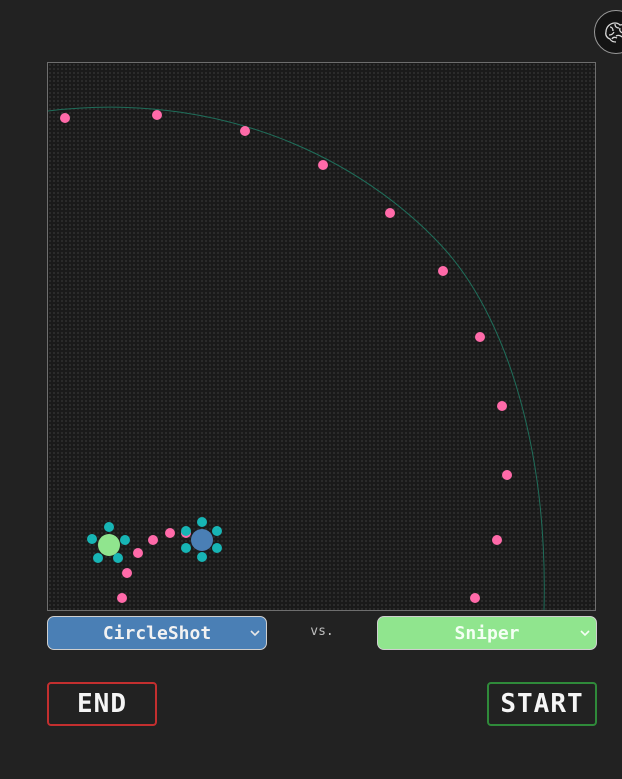 This screenshot has width=622, height=779. I want to click on start-button: START, so click(542, 704).